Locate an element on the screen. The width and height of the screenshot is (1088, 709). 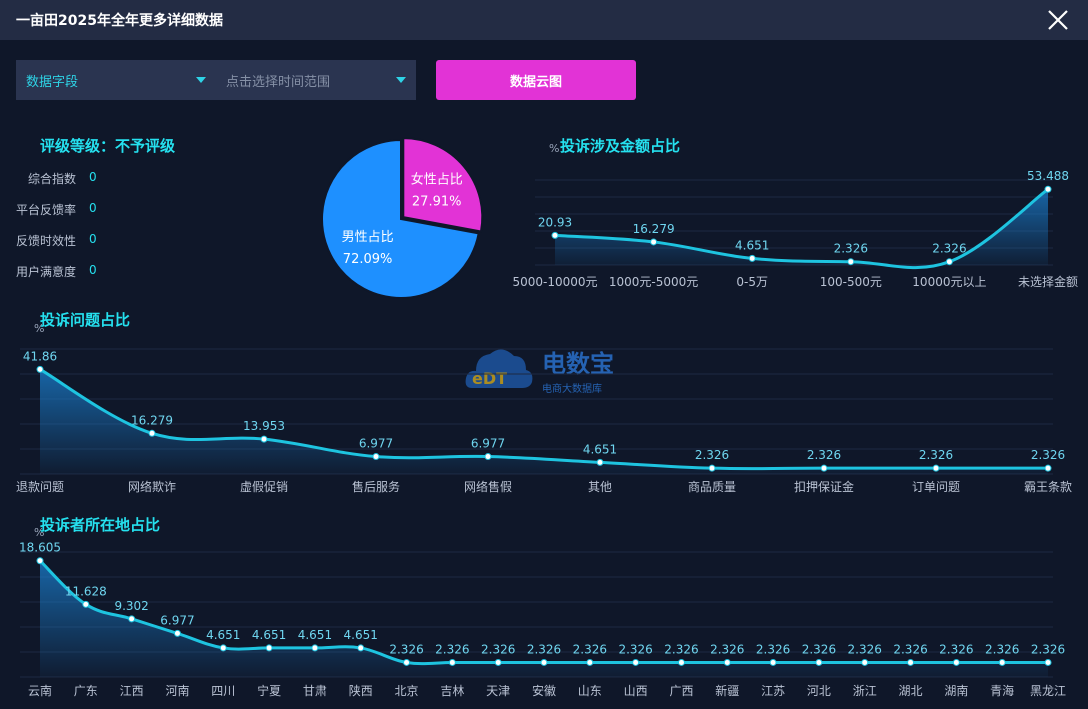
window-title: 一亩田2025年全年更多详细数据 is located at coordinates (119, 21).